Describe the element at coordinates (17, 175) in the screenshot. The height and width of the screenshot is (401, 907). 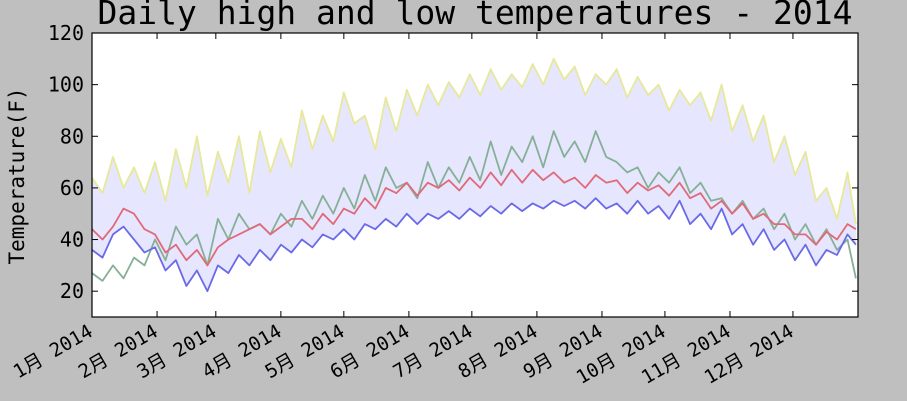
I see `y-axis-label: Temperature(F)` at that location.